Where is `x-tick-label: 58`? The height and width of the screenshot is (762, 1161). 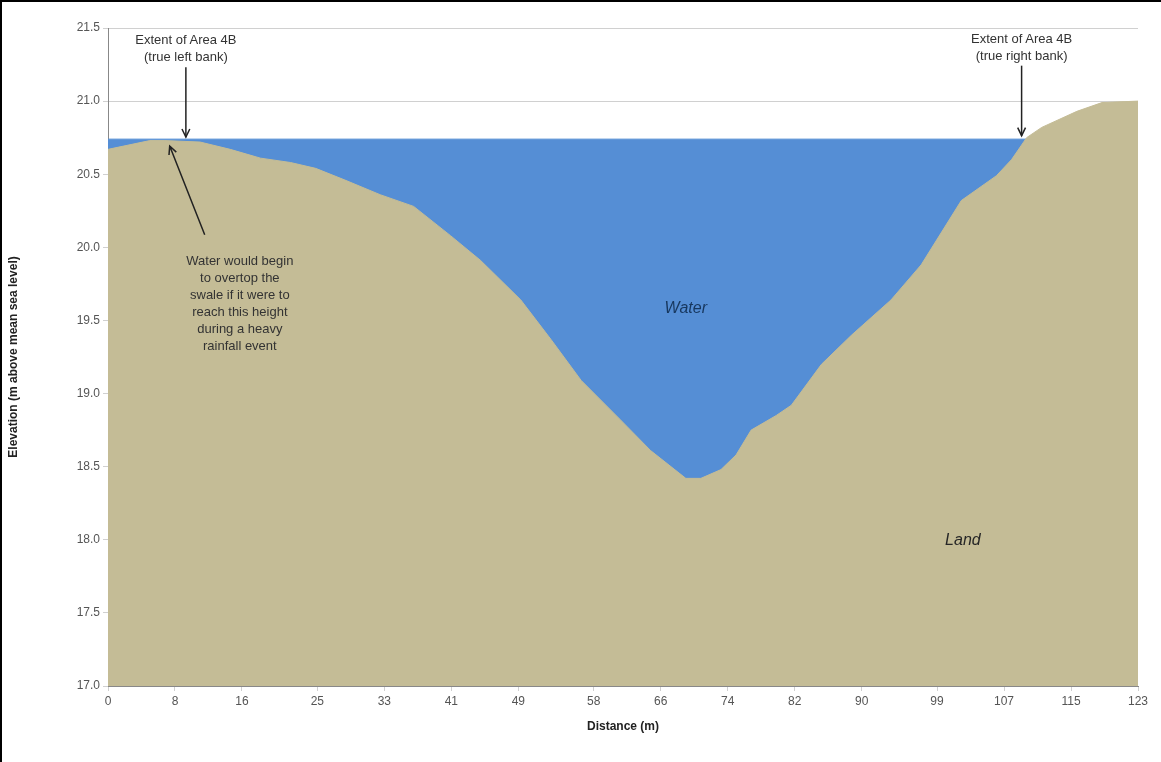 x-tick-label: 58 is located at coordinates (594, 700).